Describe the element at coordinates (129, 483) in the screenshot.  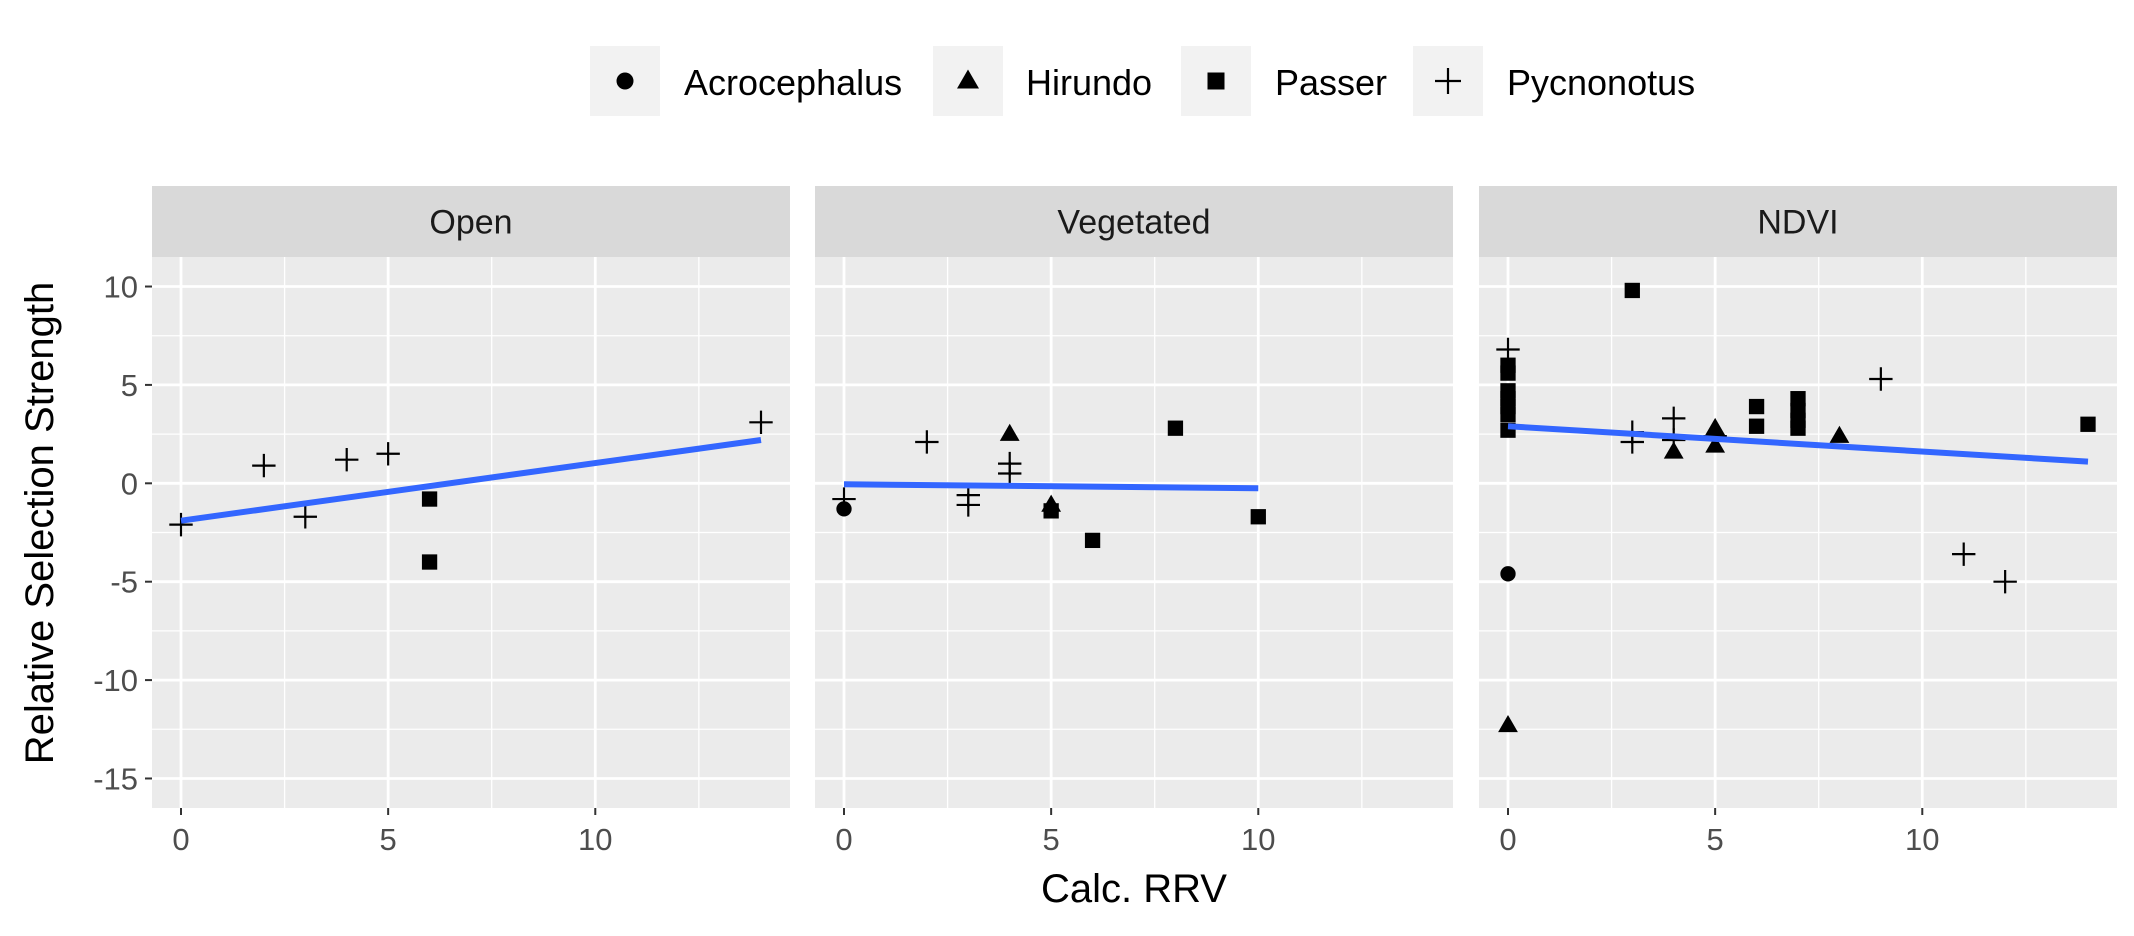
I see `y-tick-label: 0` at that location.